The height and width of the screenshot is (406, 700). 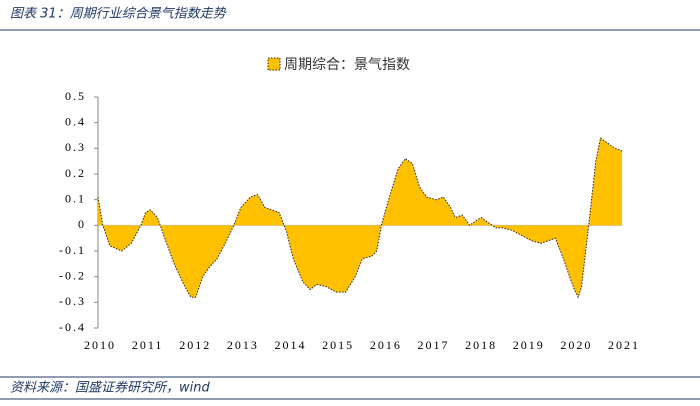 I want to click on x-tick-label: 2015, so click(x=338, y=345).